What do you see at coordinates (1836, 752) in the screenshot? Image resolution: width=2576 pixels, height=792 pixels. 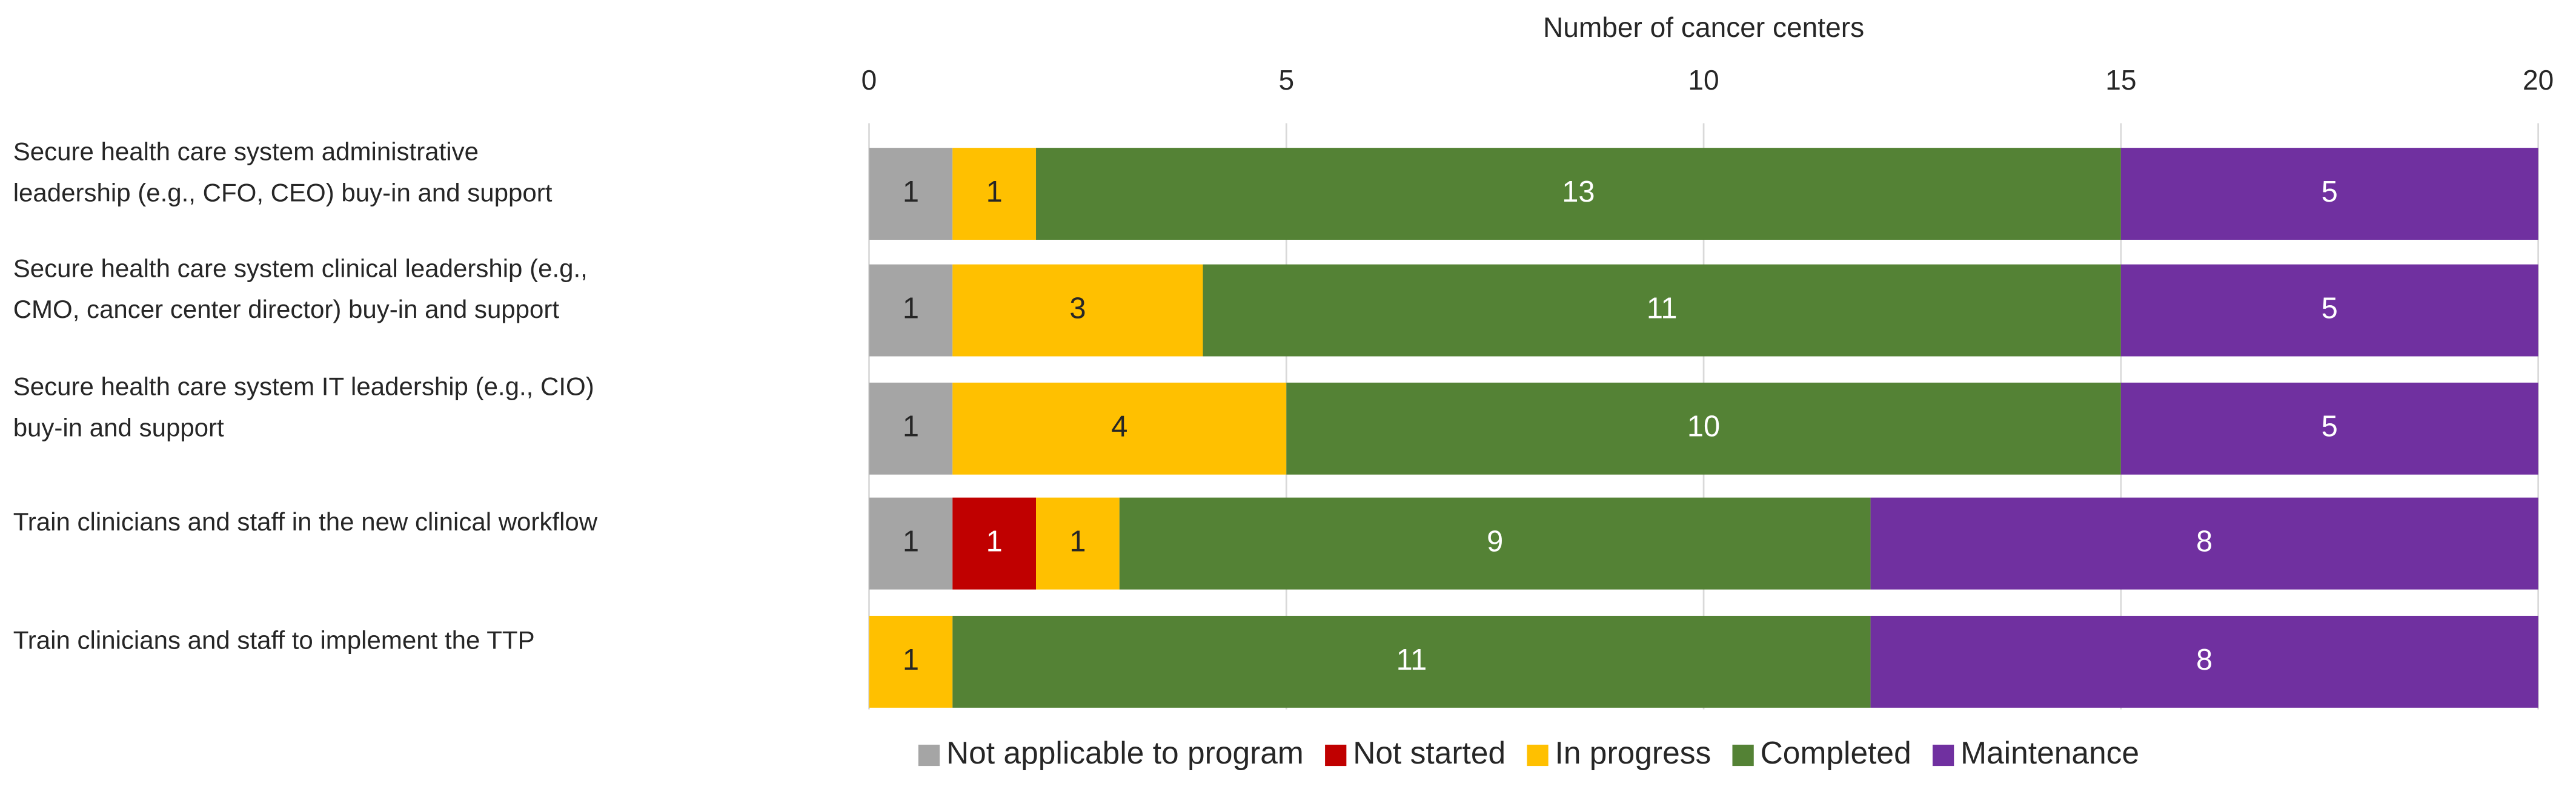 I see `legend-label: Completed` at bounding box center [1836, 752].